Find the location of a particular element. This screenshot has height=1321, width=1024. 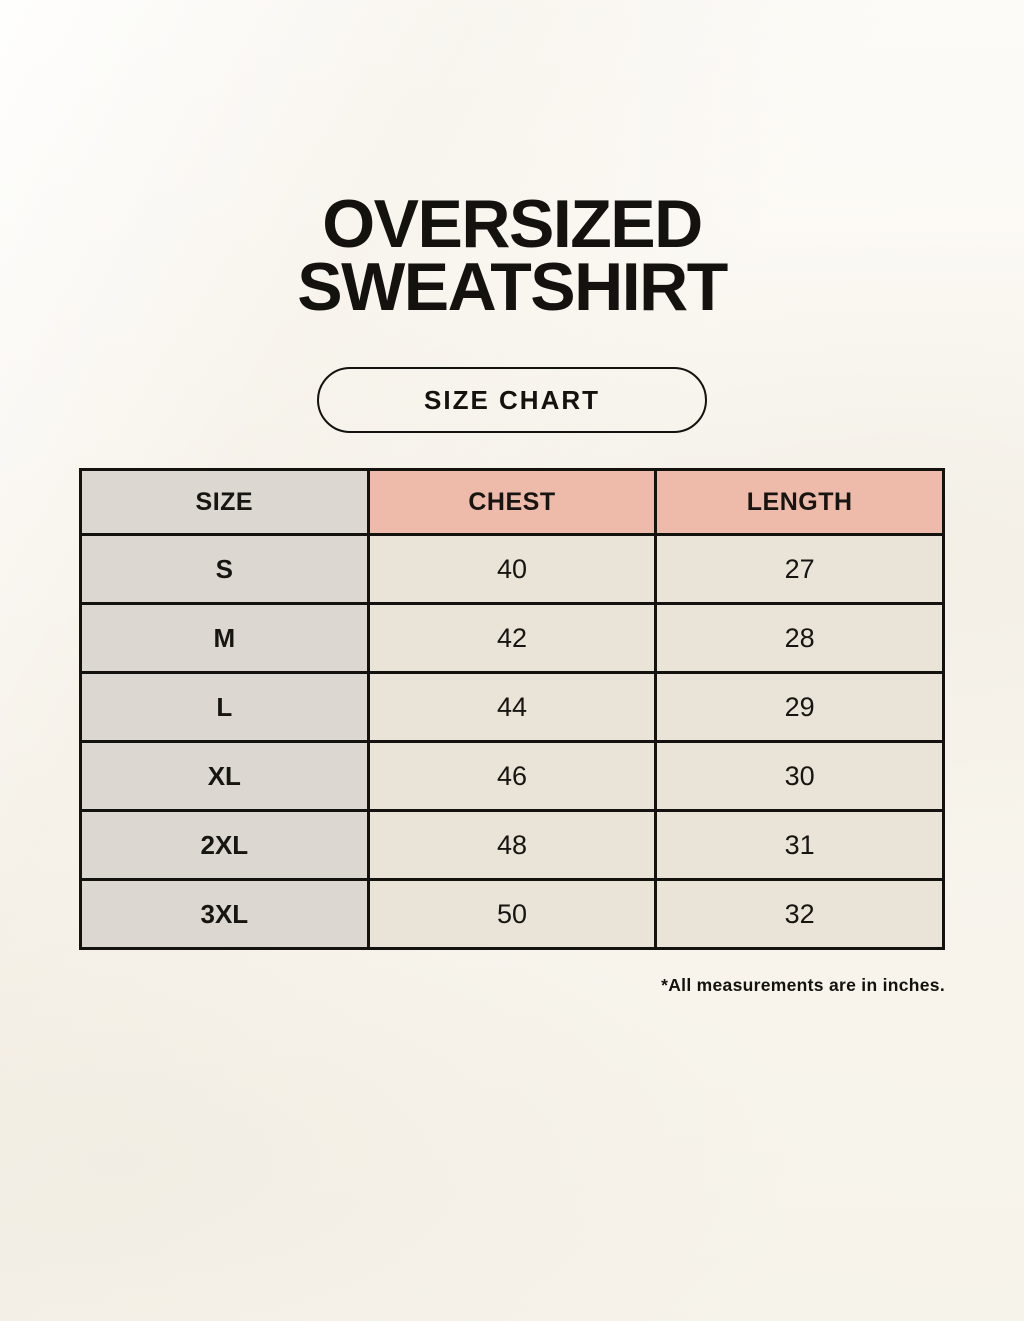

size-value: L is located at coordinates (224, 707).